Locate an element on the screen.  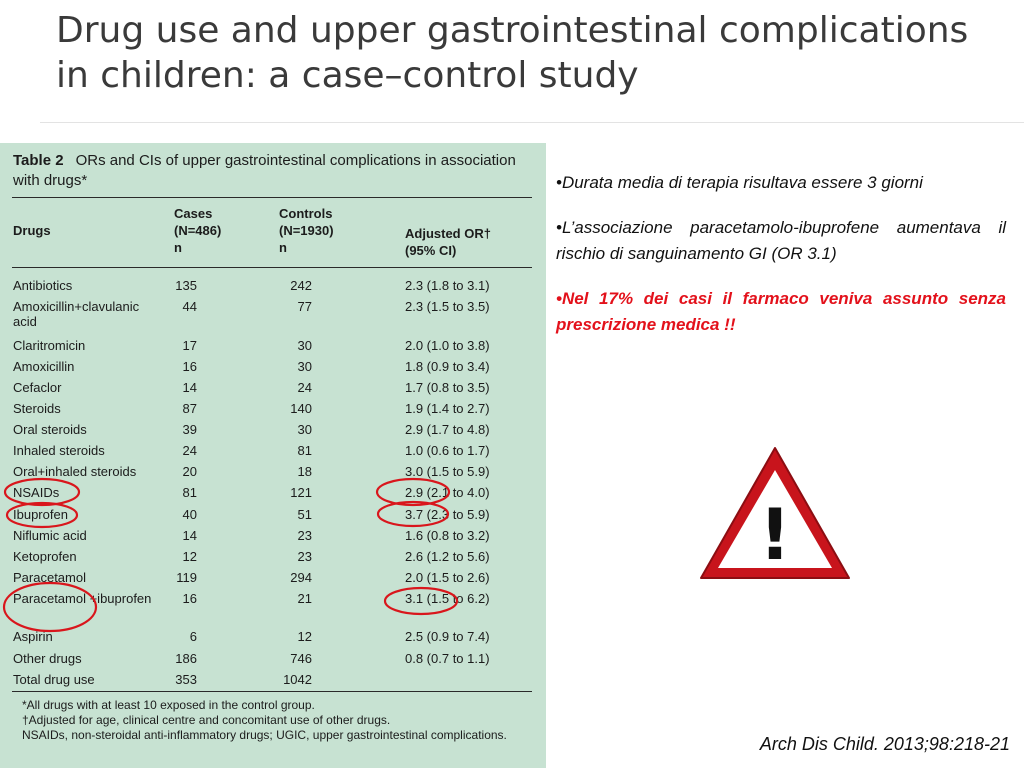
cell-drug: Aspirin is located at coordinates (33, 636).